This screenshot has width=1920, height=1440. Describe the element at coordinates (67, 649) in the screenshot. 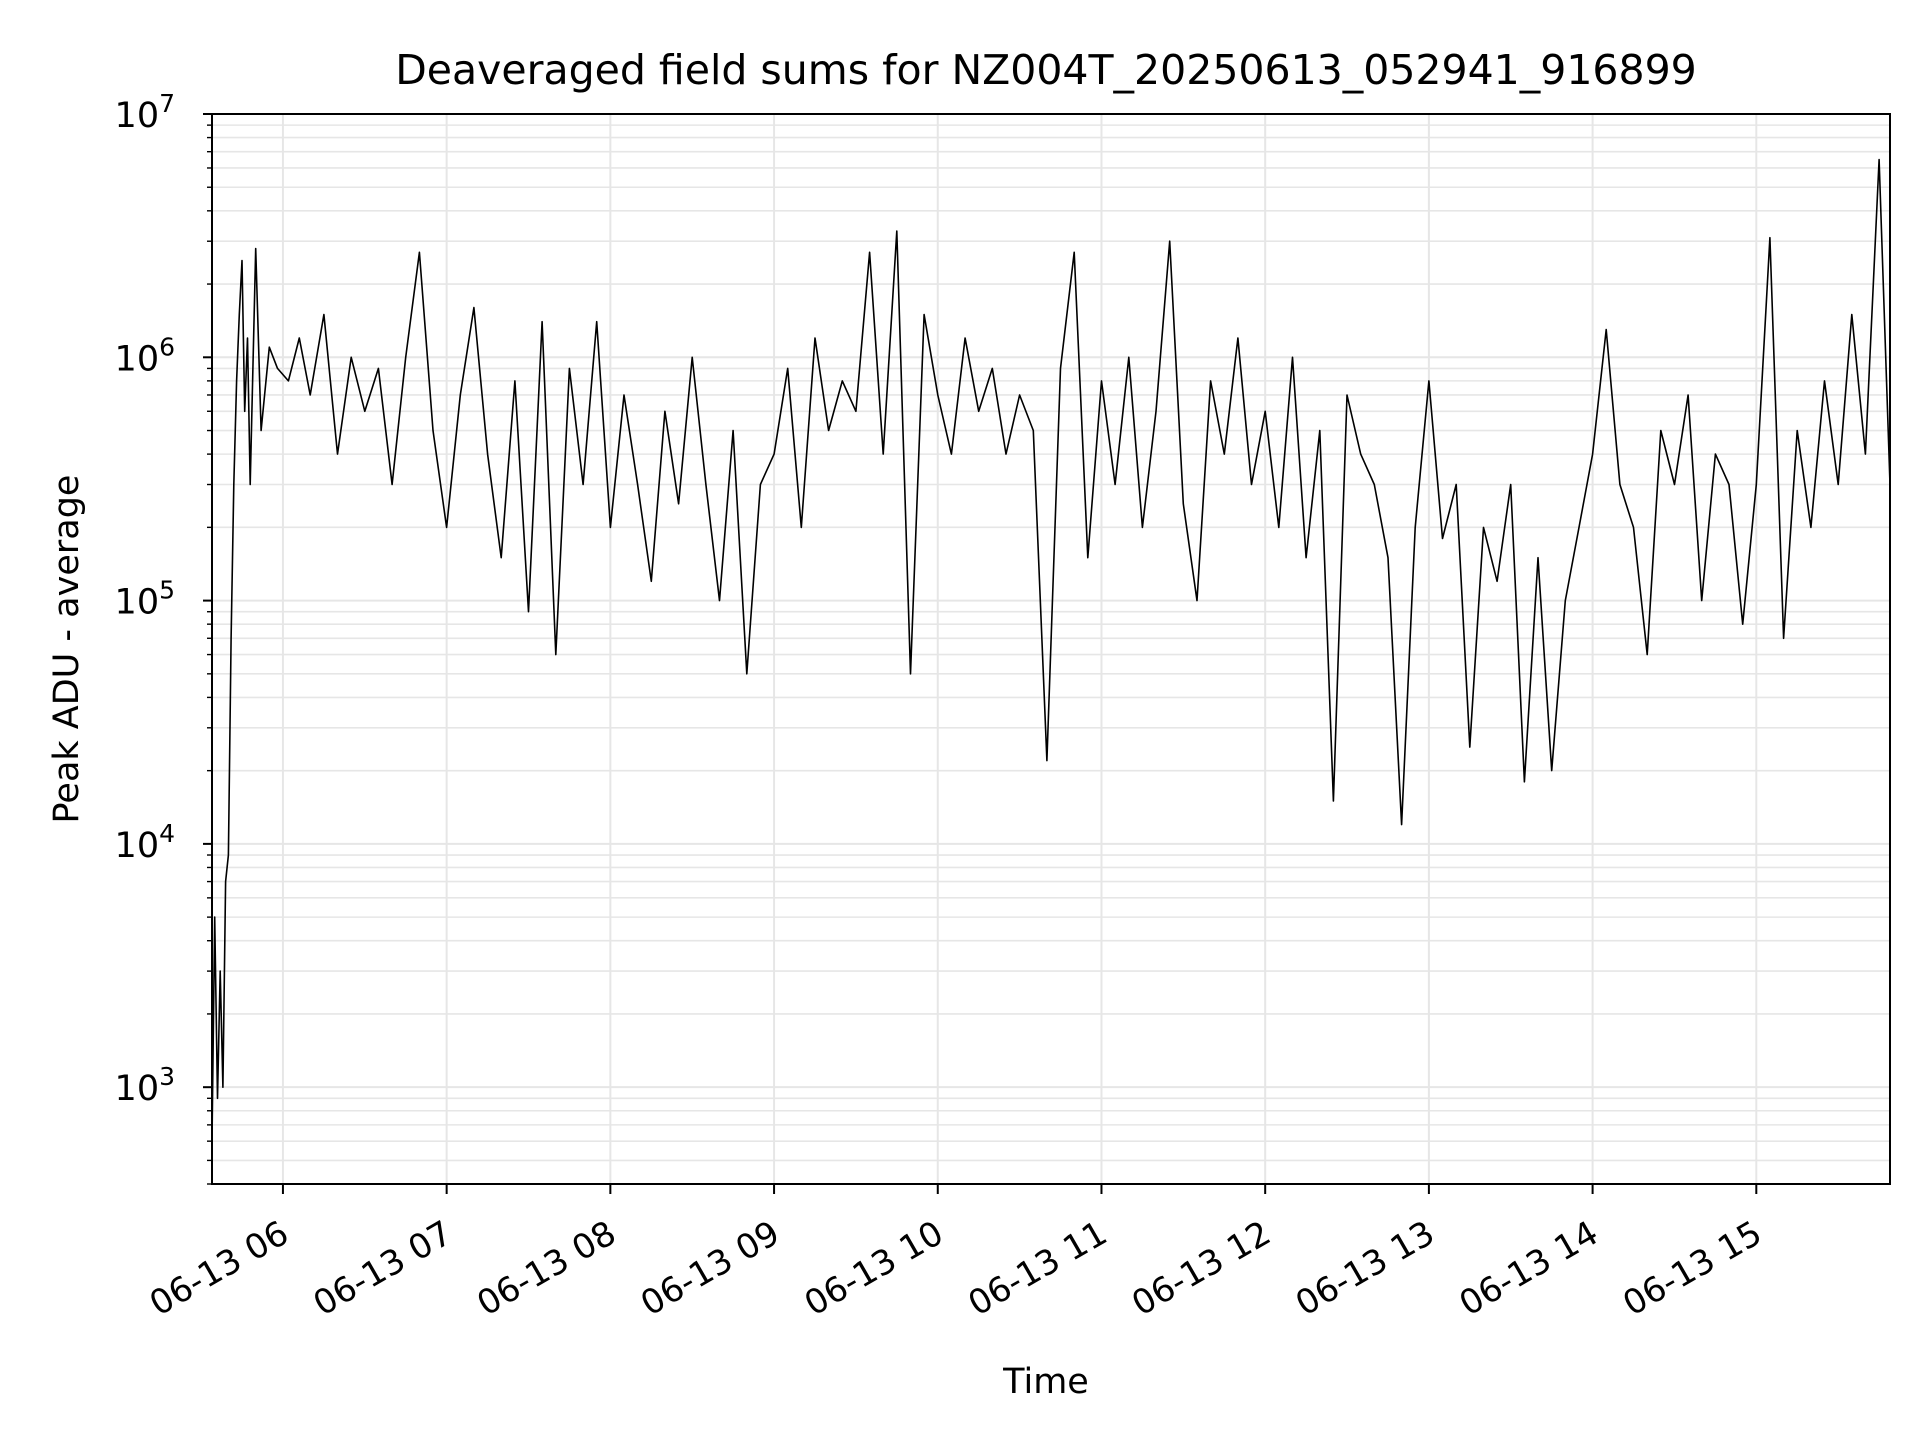

I see `y-axis-label: Peak ADU - average` at that location.